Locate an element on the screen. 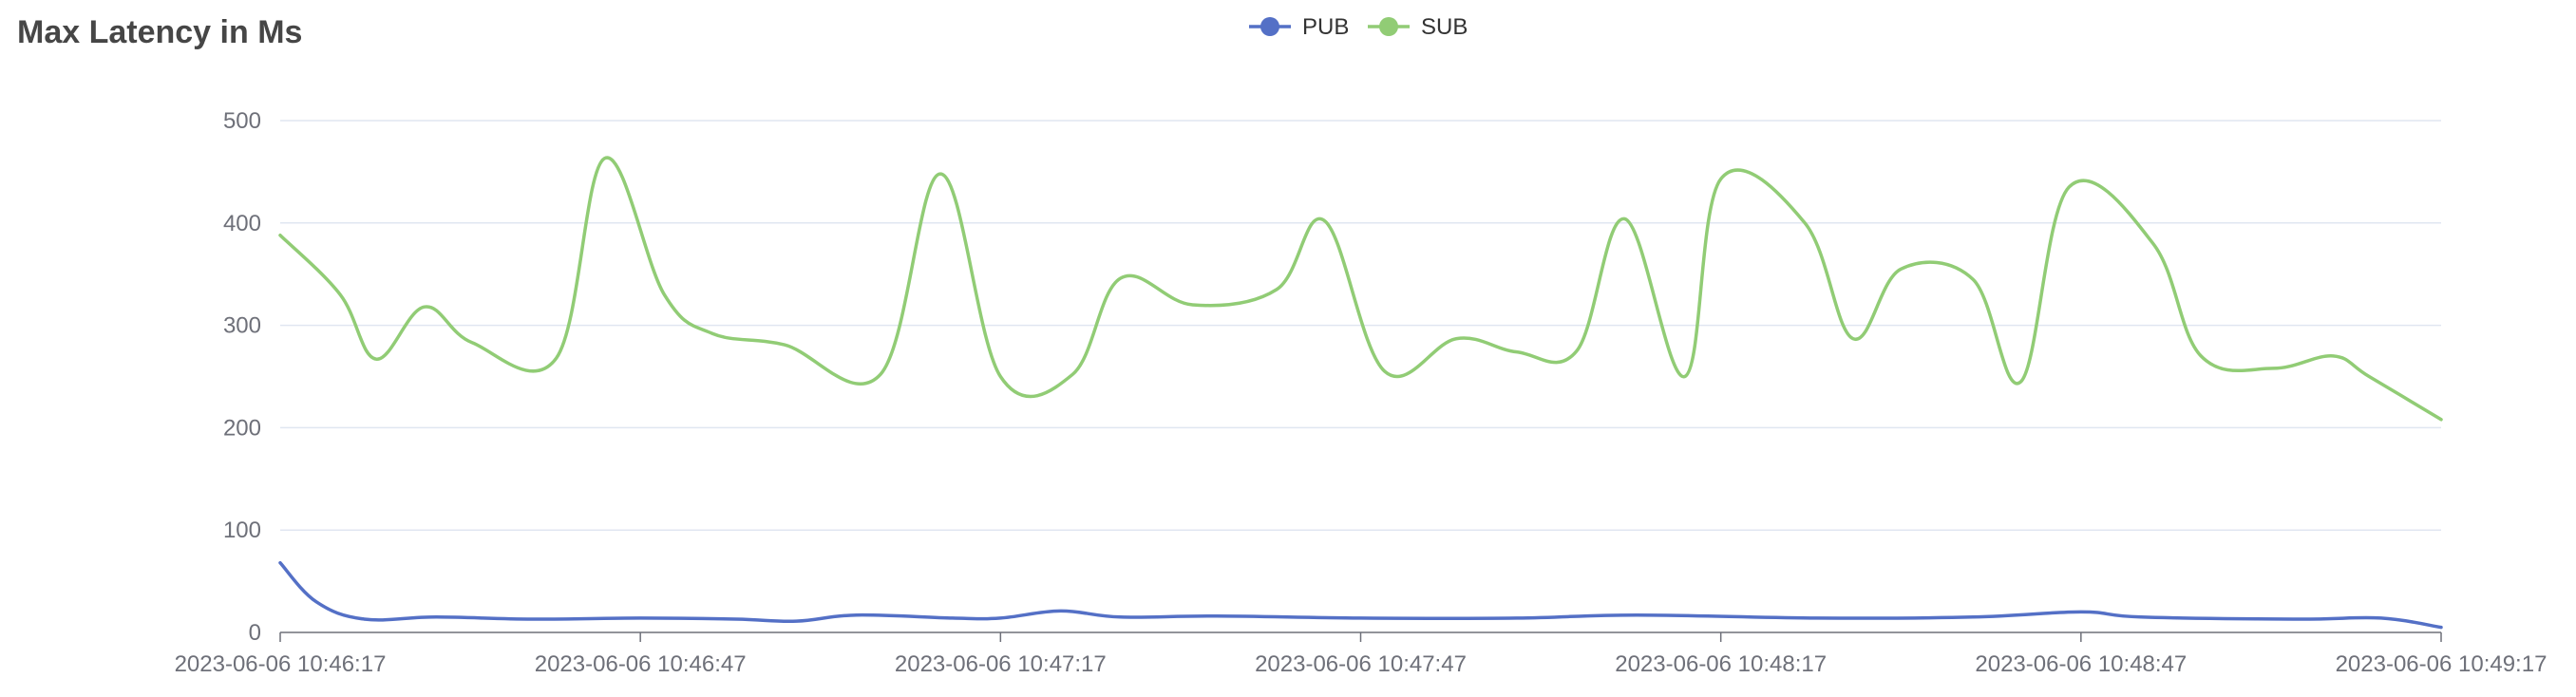  y-tick-label: 100 is located at coordinates (242, 530).